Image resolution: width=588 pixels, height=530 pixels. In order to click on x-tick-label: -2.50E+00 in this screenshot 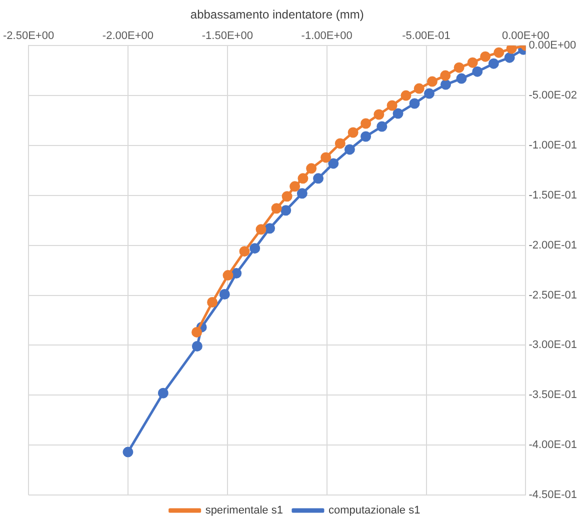, I will do `click(28, 36)`.